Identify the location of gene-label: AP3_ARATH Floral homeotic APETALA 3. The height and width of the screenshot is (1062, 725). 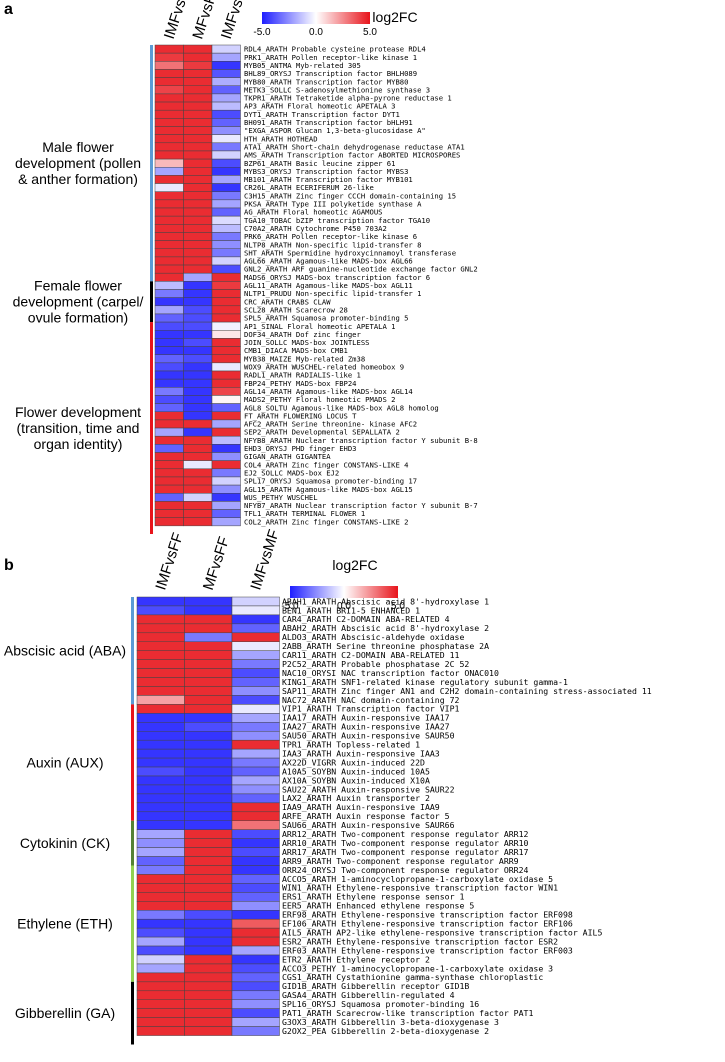
(319, 106).